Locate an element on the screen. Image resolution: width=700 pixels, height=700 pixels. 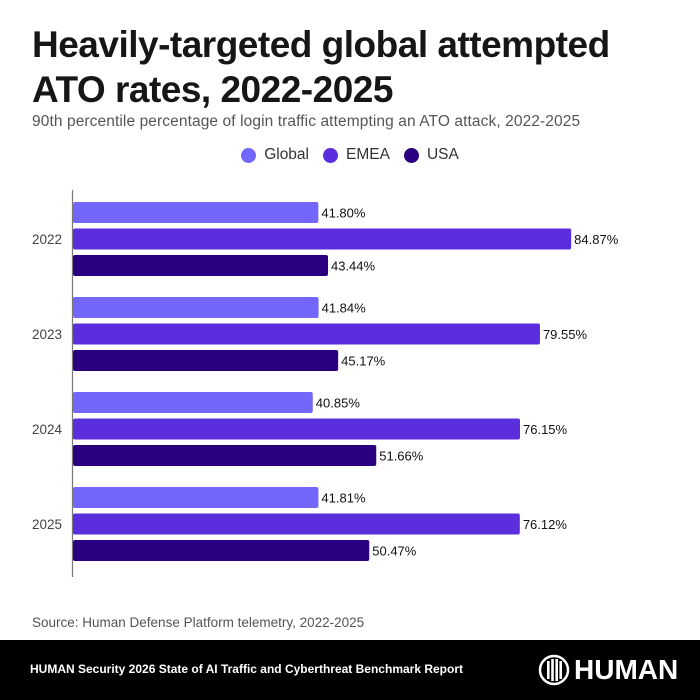
data-label: 41.81% is located at coordinates (343, 498).